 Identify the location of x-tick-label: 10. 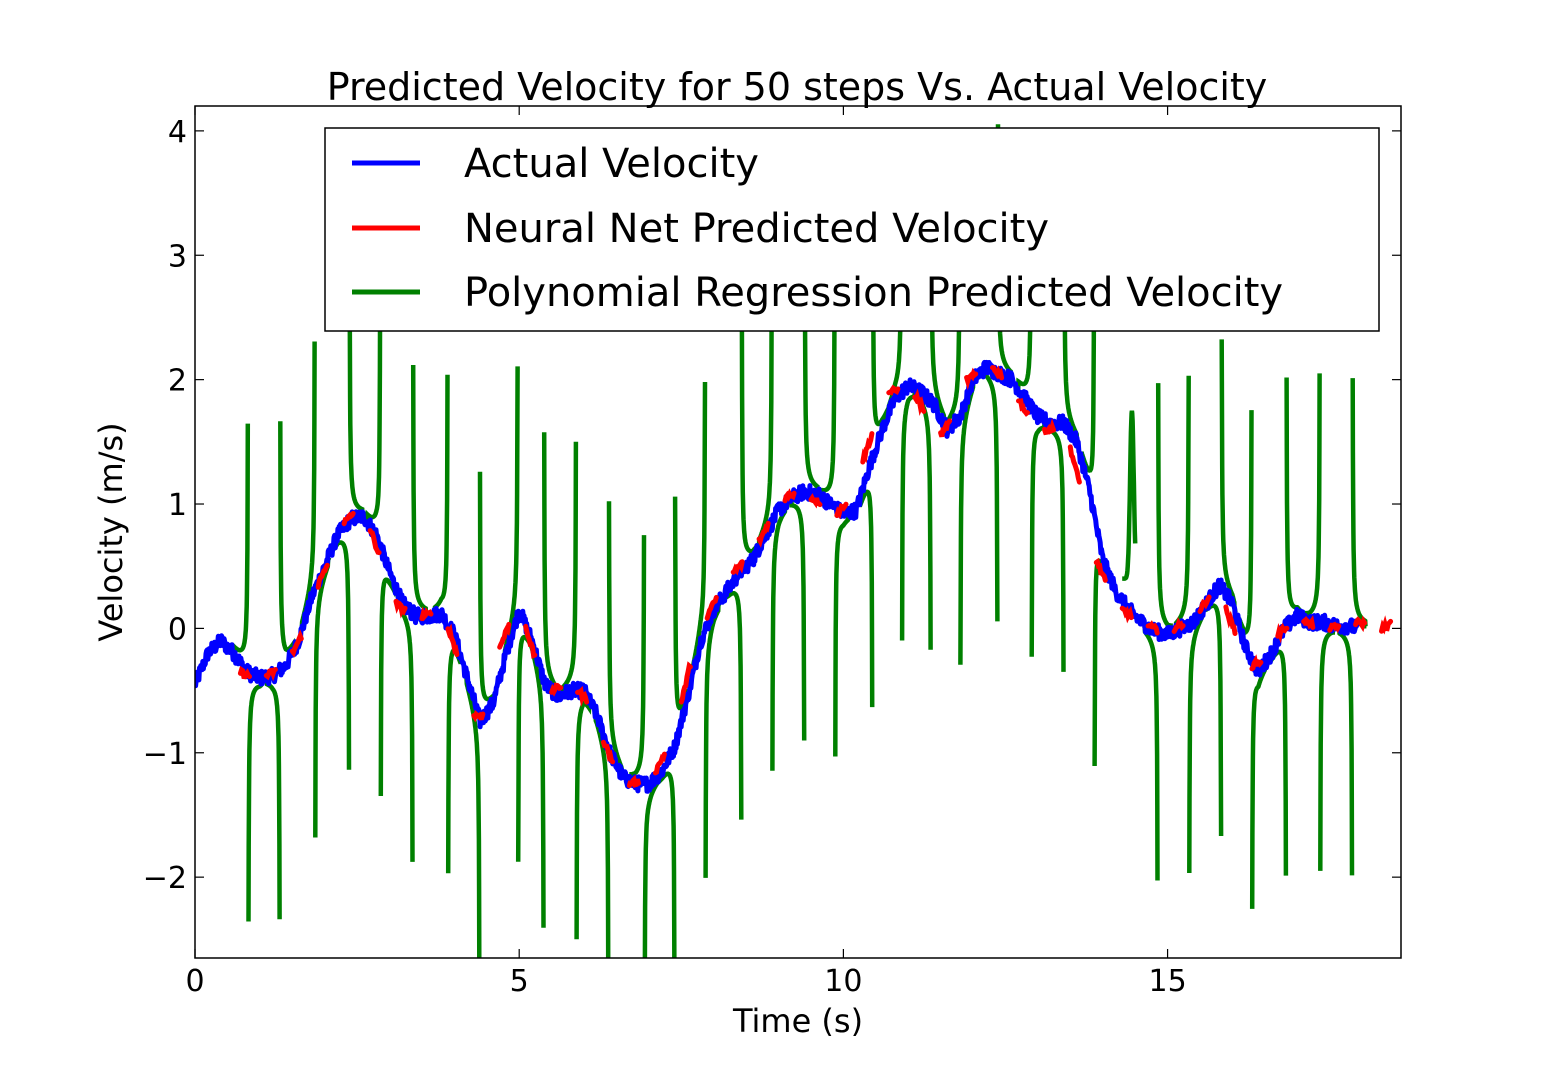
(843, 981).